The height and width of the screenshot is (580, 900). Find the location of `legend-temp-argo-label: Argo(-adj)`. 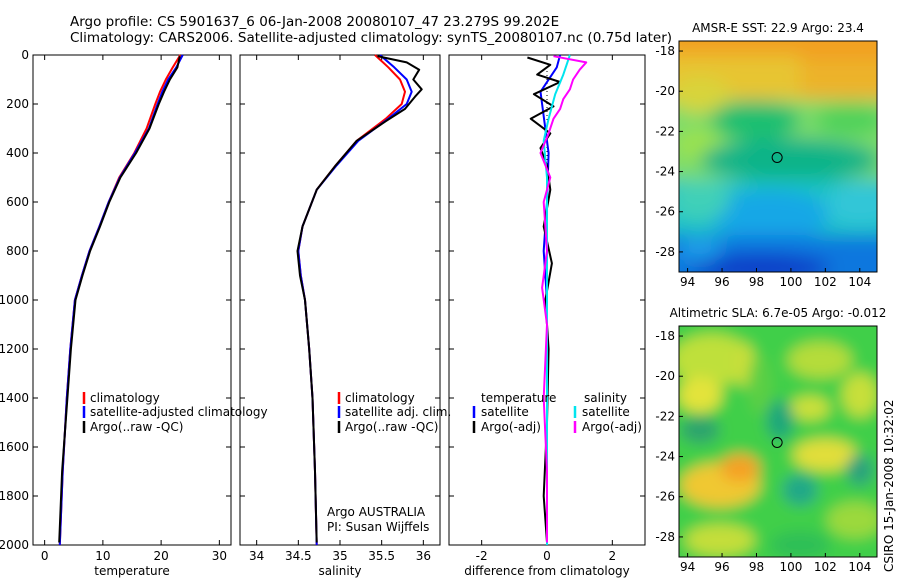

legend-temp-argo-label: Argo(-adj) is located at coordinates (511, 427).